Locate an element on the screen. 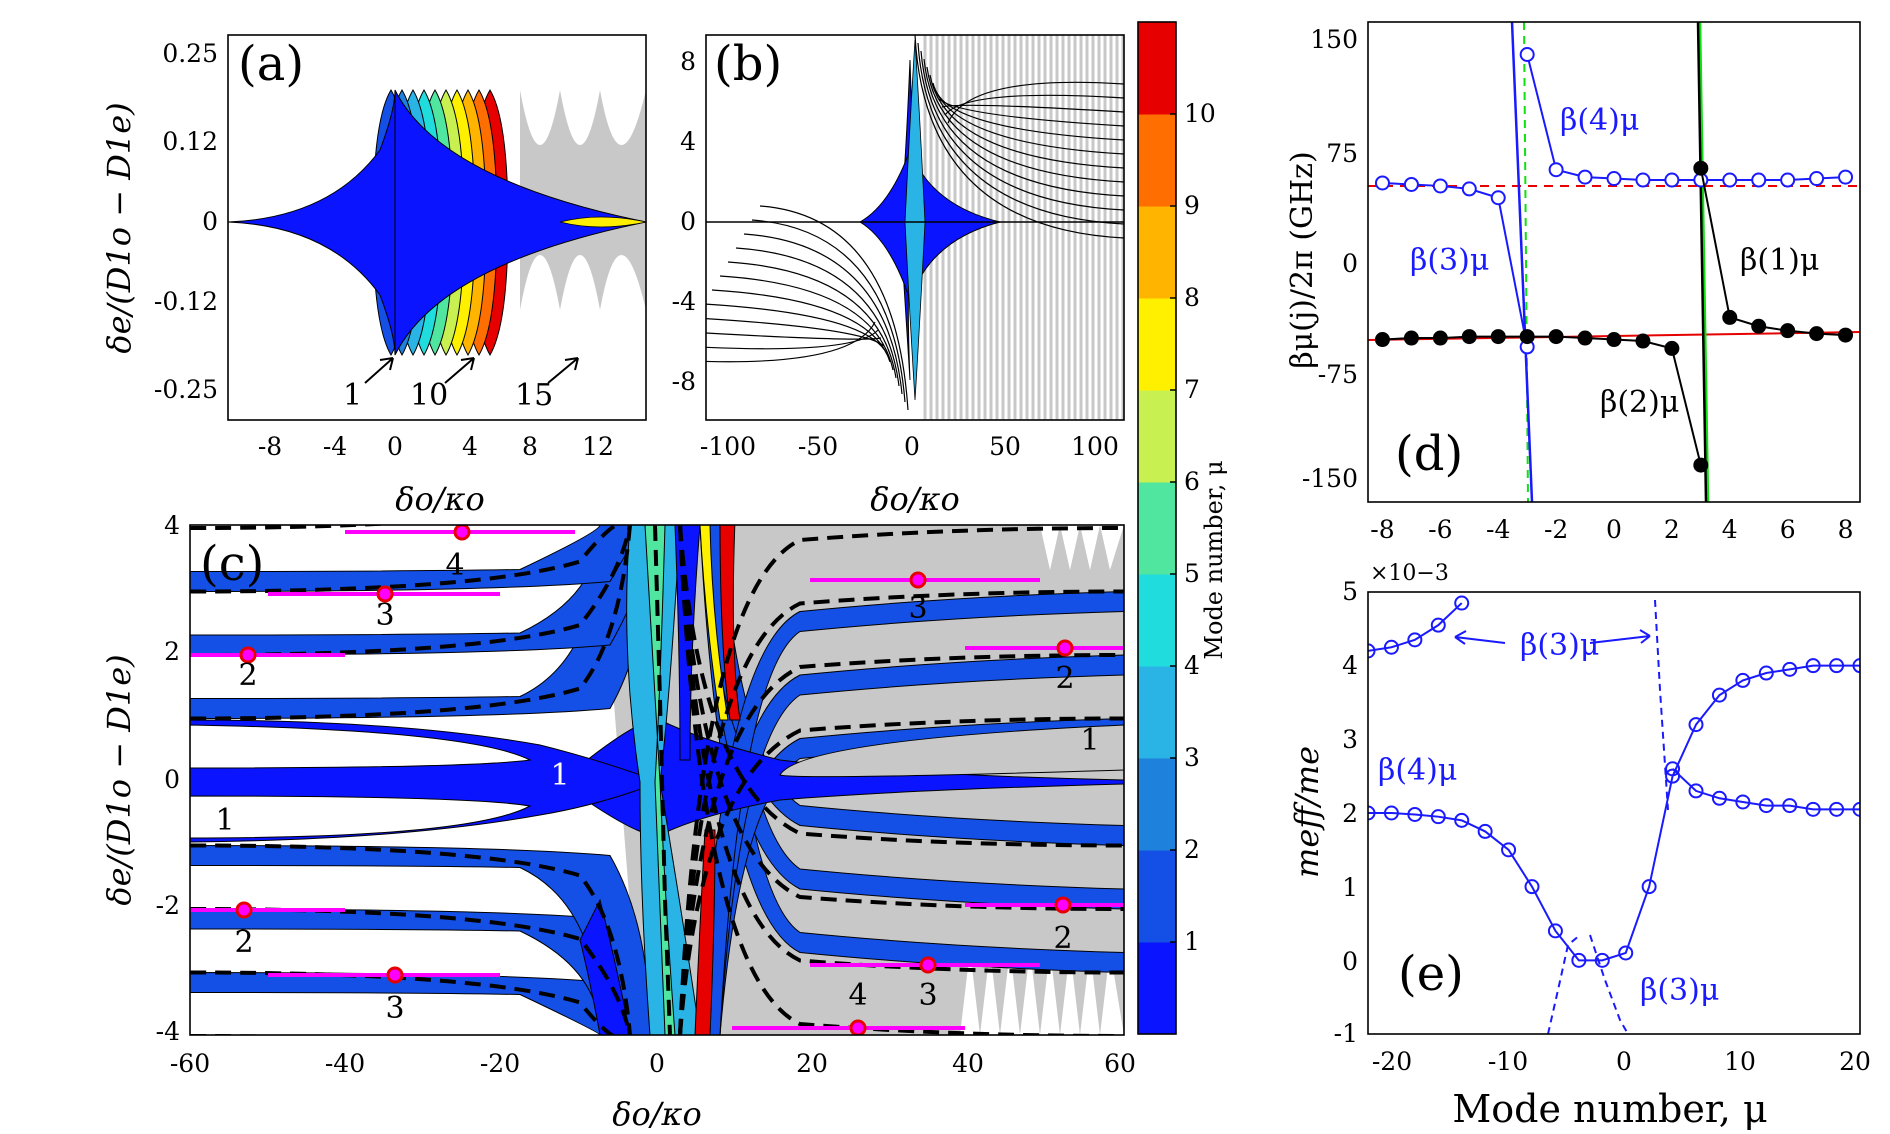 This screenshot has height=1134, width=1890. panel-e-ytick: 1 is located at coordinates (1350, 887).